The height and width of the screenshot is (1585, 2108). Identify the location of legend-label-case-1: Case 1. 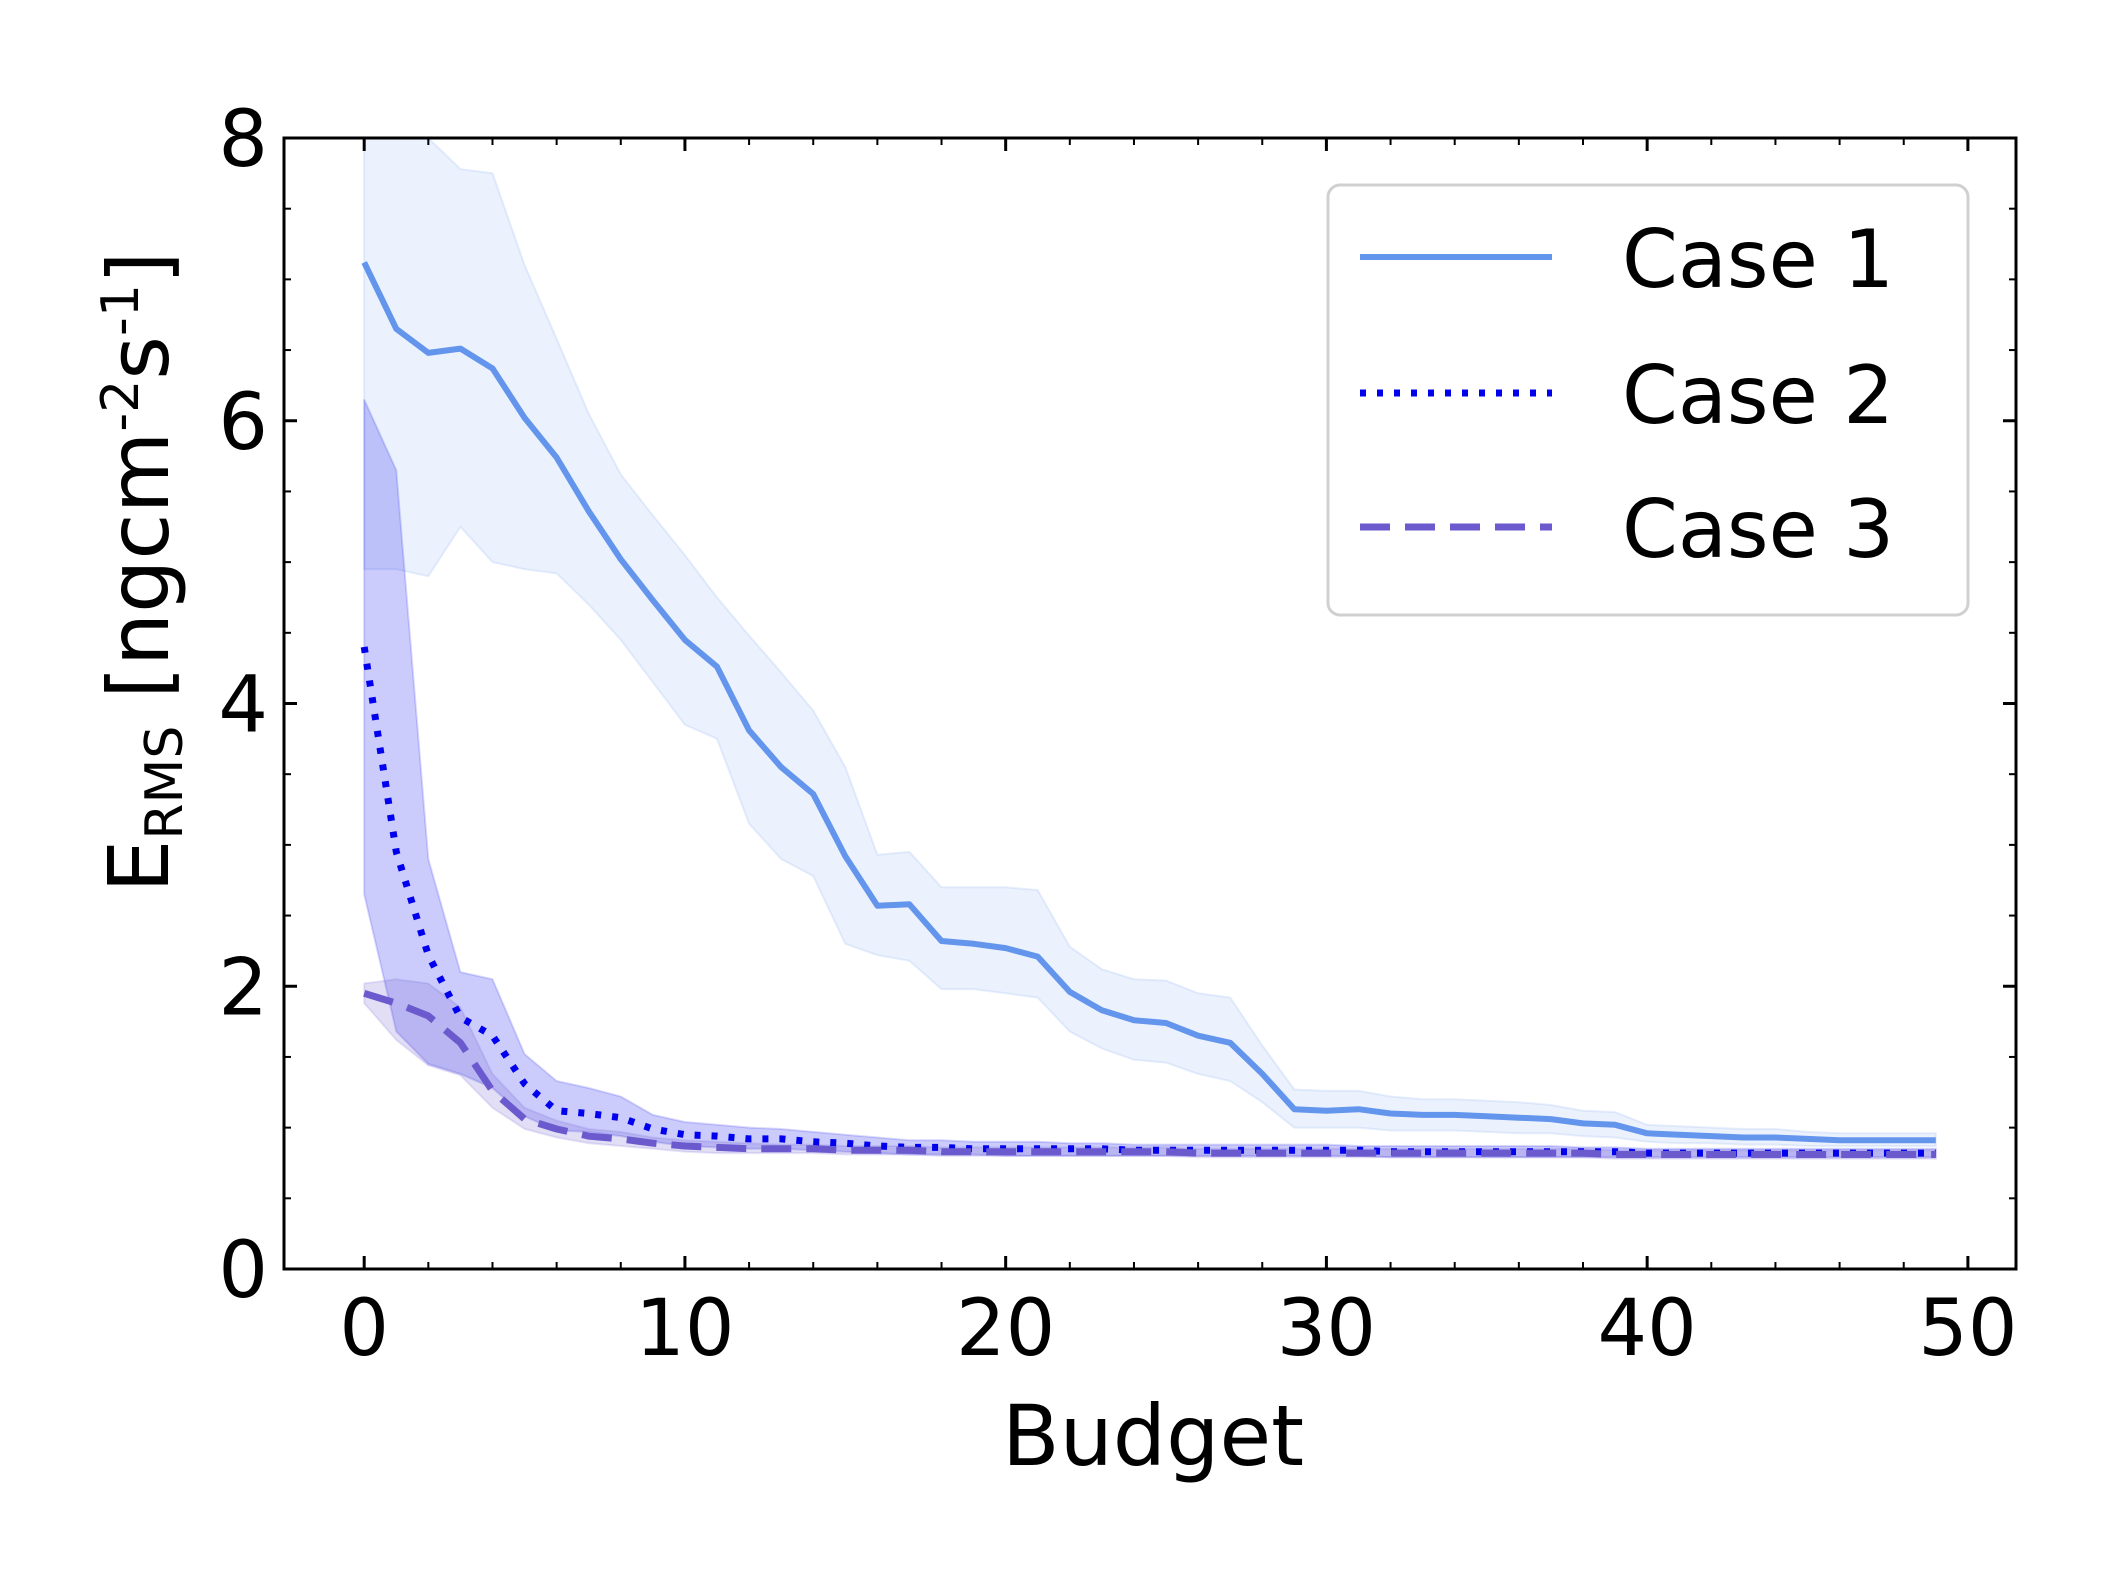
(1758, 259).